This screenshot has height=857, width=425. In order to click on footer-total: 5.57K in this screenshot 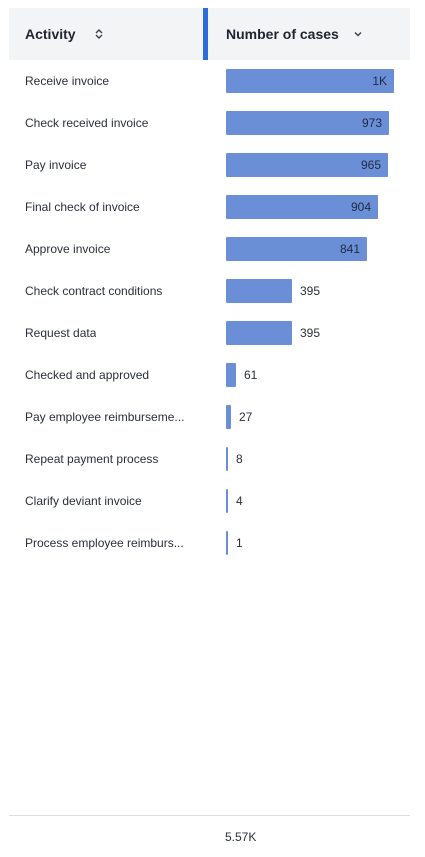, I will do `click(241, 837)`.